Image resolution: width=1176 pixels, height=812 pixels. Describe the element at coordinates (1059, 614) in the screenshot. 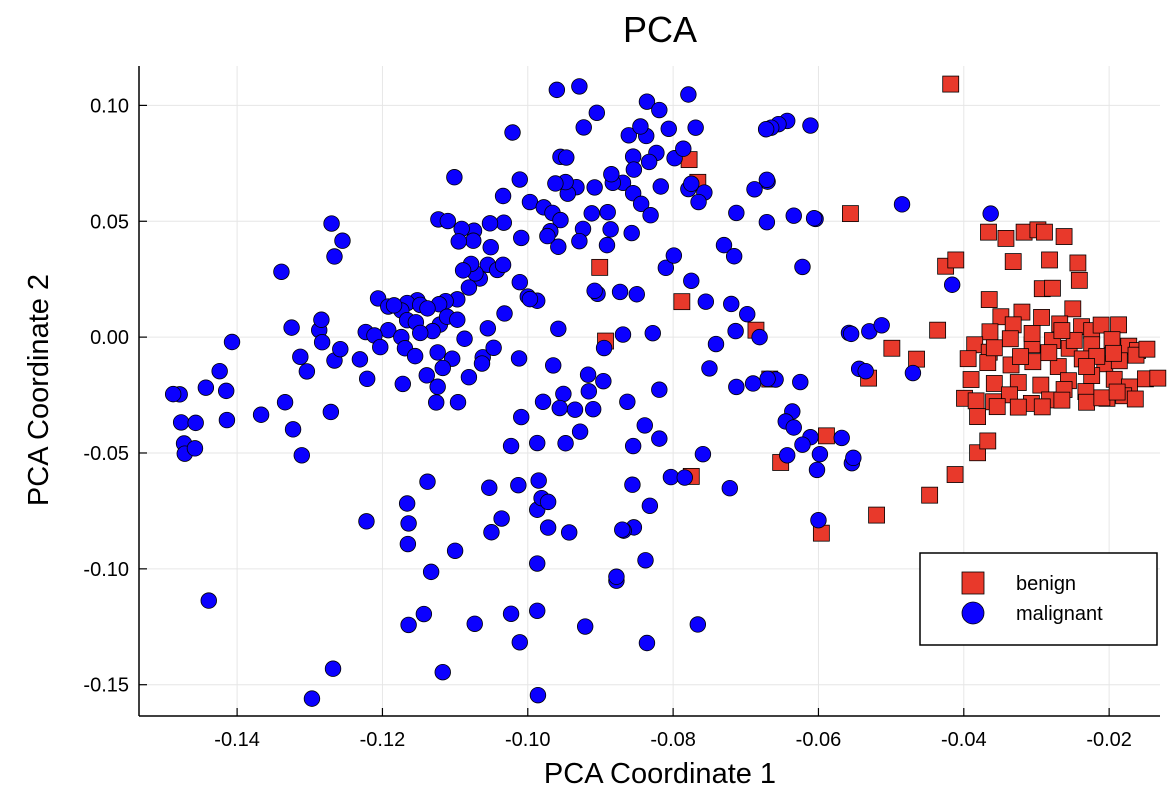

I see `legend-label-malignant: malignant` at that location.